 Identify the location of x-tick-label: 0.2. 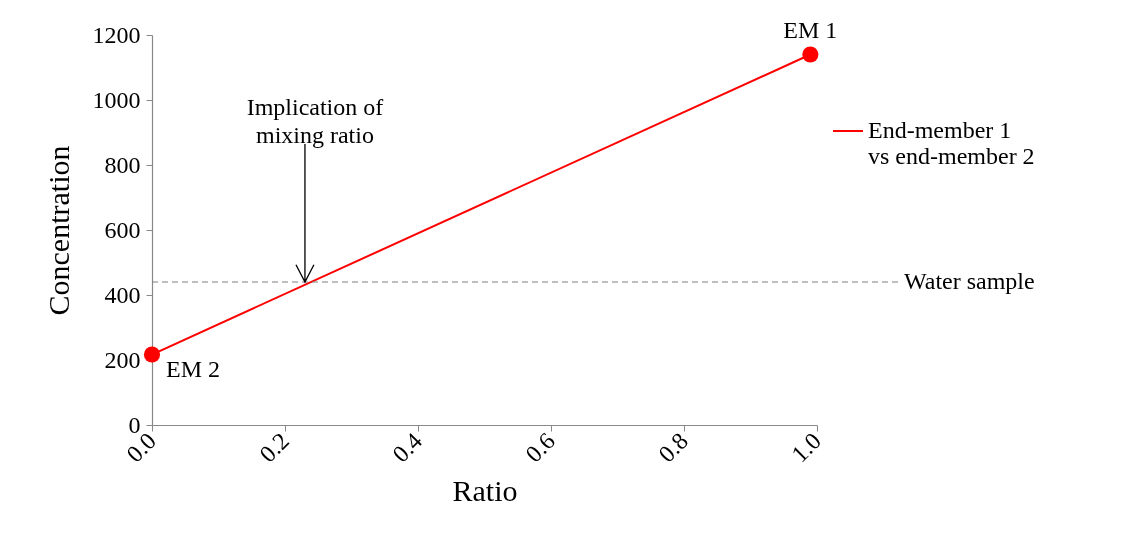
(274, 447).